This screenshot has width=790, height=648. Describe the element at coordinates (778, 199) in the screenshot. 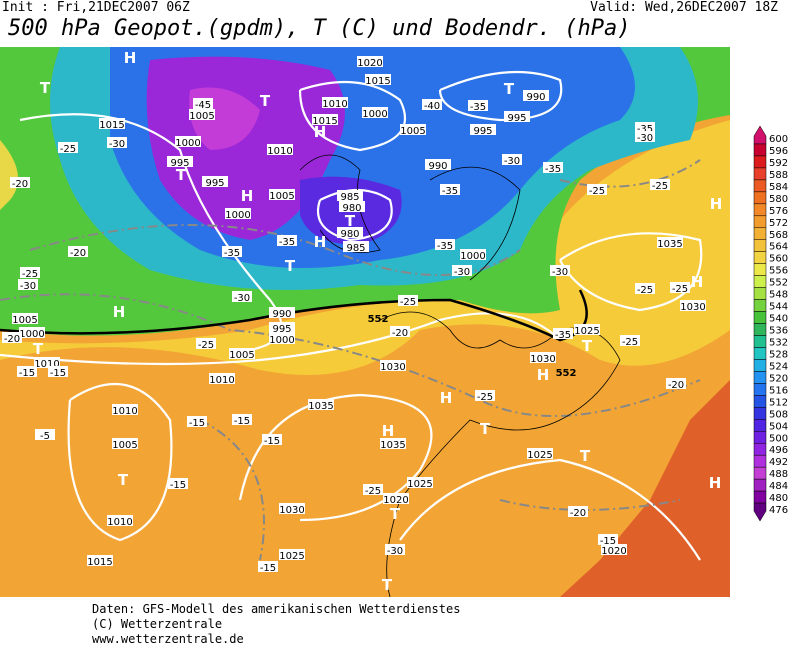

I see `colorbar-label: 580` at that location.